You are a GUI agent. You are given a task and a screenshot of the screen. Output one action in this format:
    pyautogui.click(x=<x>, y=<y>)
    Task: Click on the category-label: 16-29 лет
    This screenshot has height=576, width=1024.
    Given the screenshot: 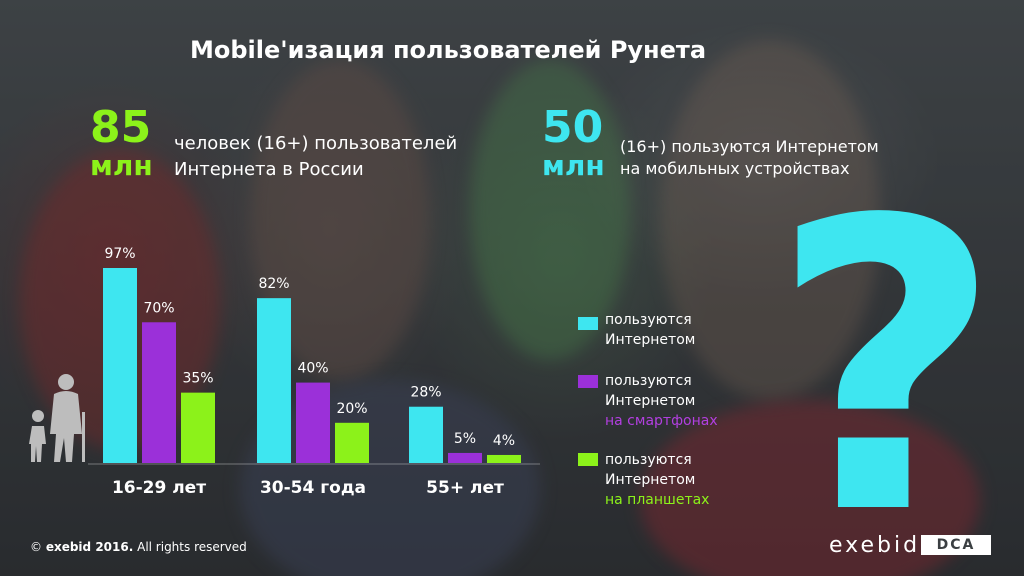 What is the action you would take?
    pyautogui.click(x=159, y=488)
    